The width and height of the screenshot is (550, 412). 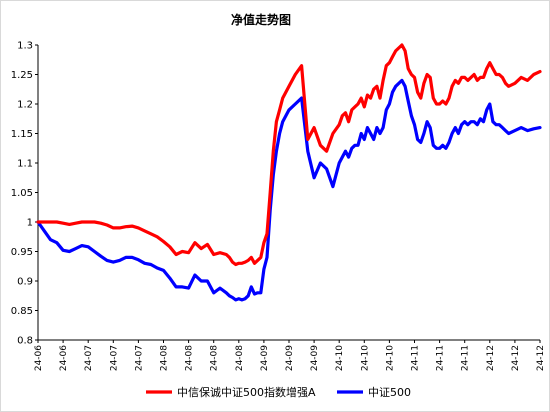 I want to click on y-tick-label: 1.1, so click(x=25, y=164).